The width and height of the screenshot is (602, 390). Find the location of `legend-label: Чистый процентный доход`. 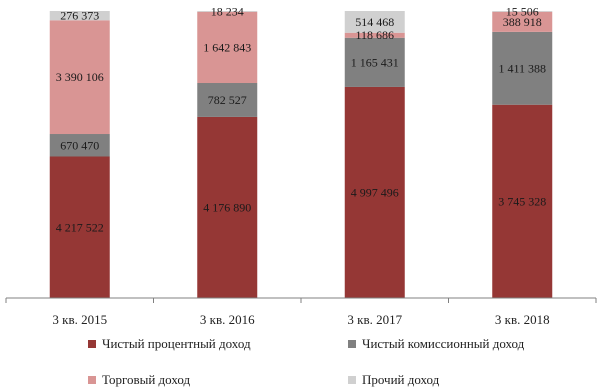

legend-label: Чистый процентный доход is located at coordinates (176, 343).